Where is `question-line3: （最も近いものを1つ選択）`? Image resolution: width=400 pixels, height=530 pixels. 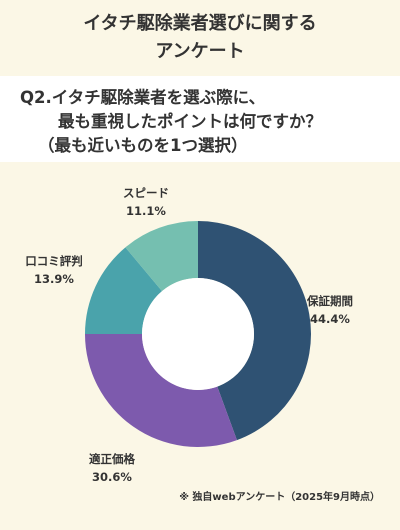 question-line3: （最も近いものを1つ選択） is located at coordinates (143, 145).